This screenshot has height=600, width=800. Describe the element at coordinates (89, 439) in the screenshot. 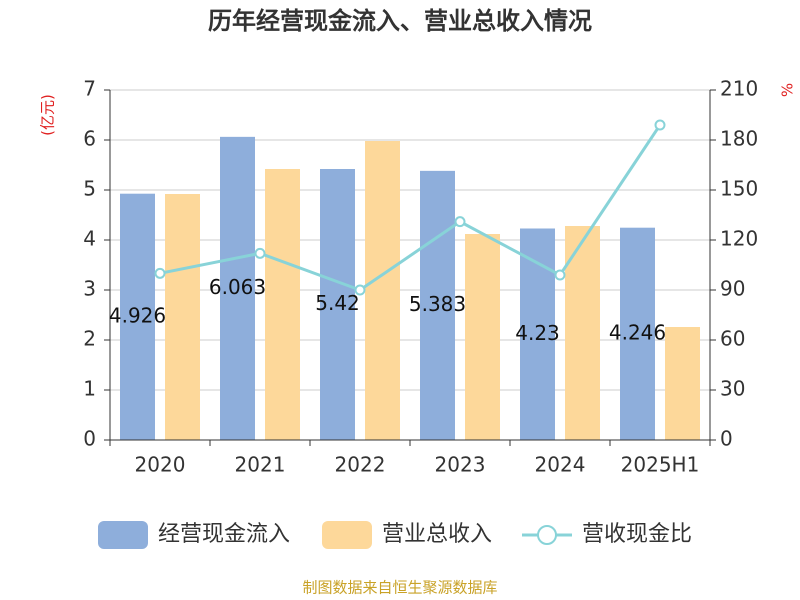

I see `y-tick-label: 0` at that location.